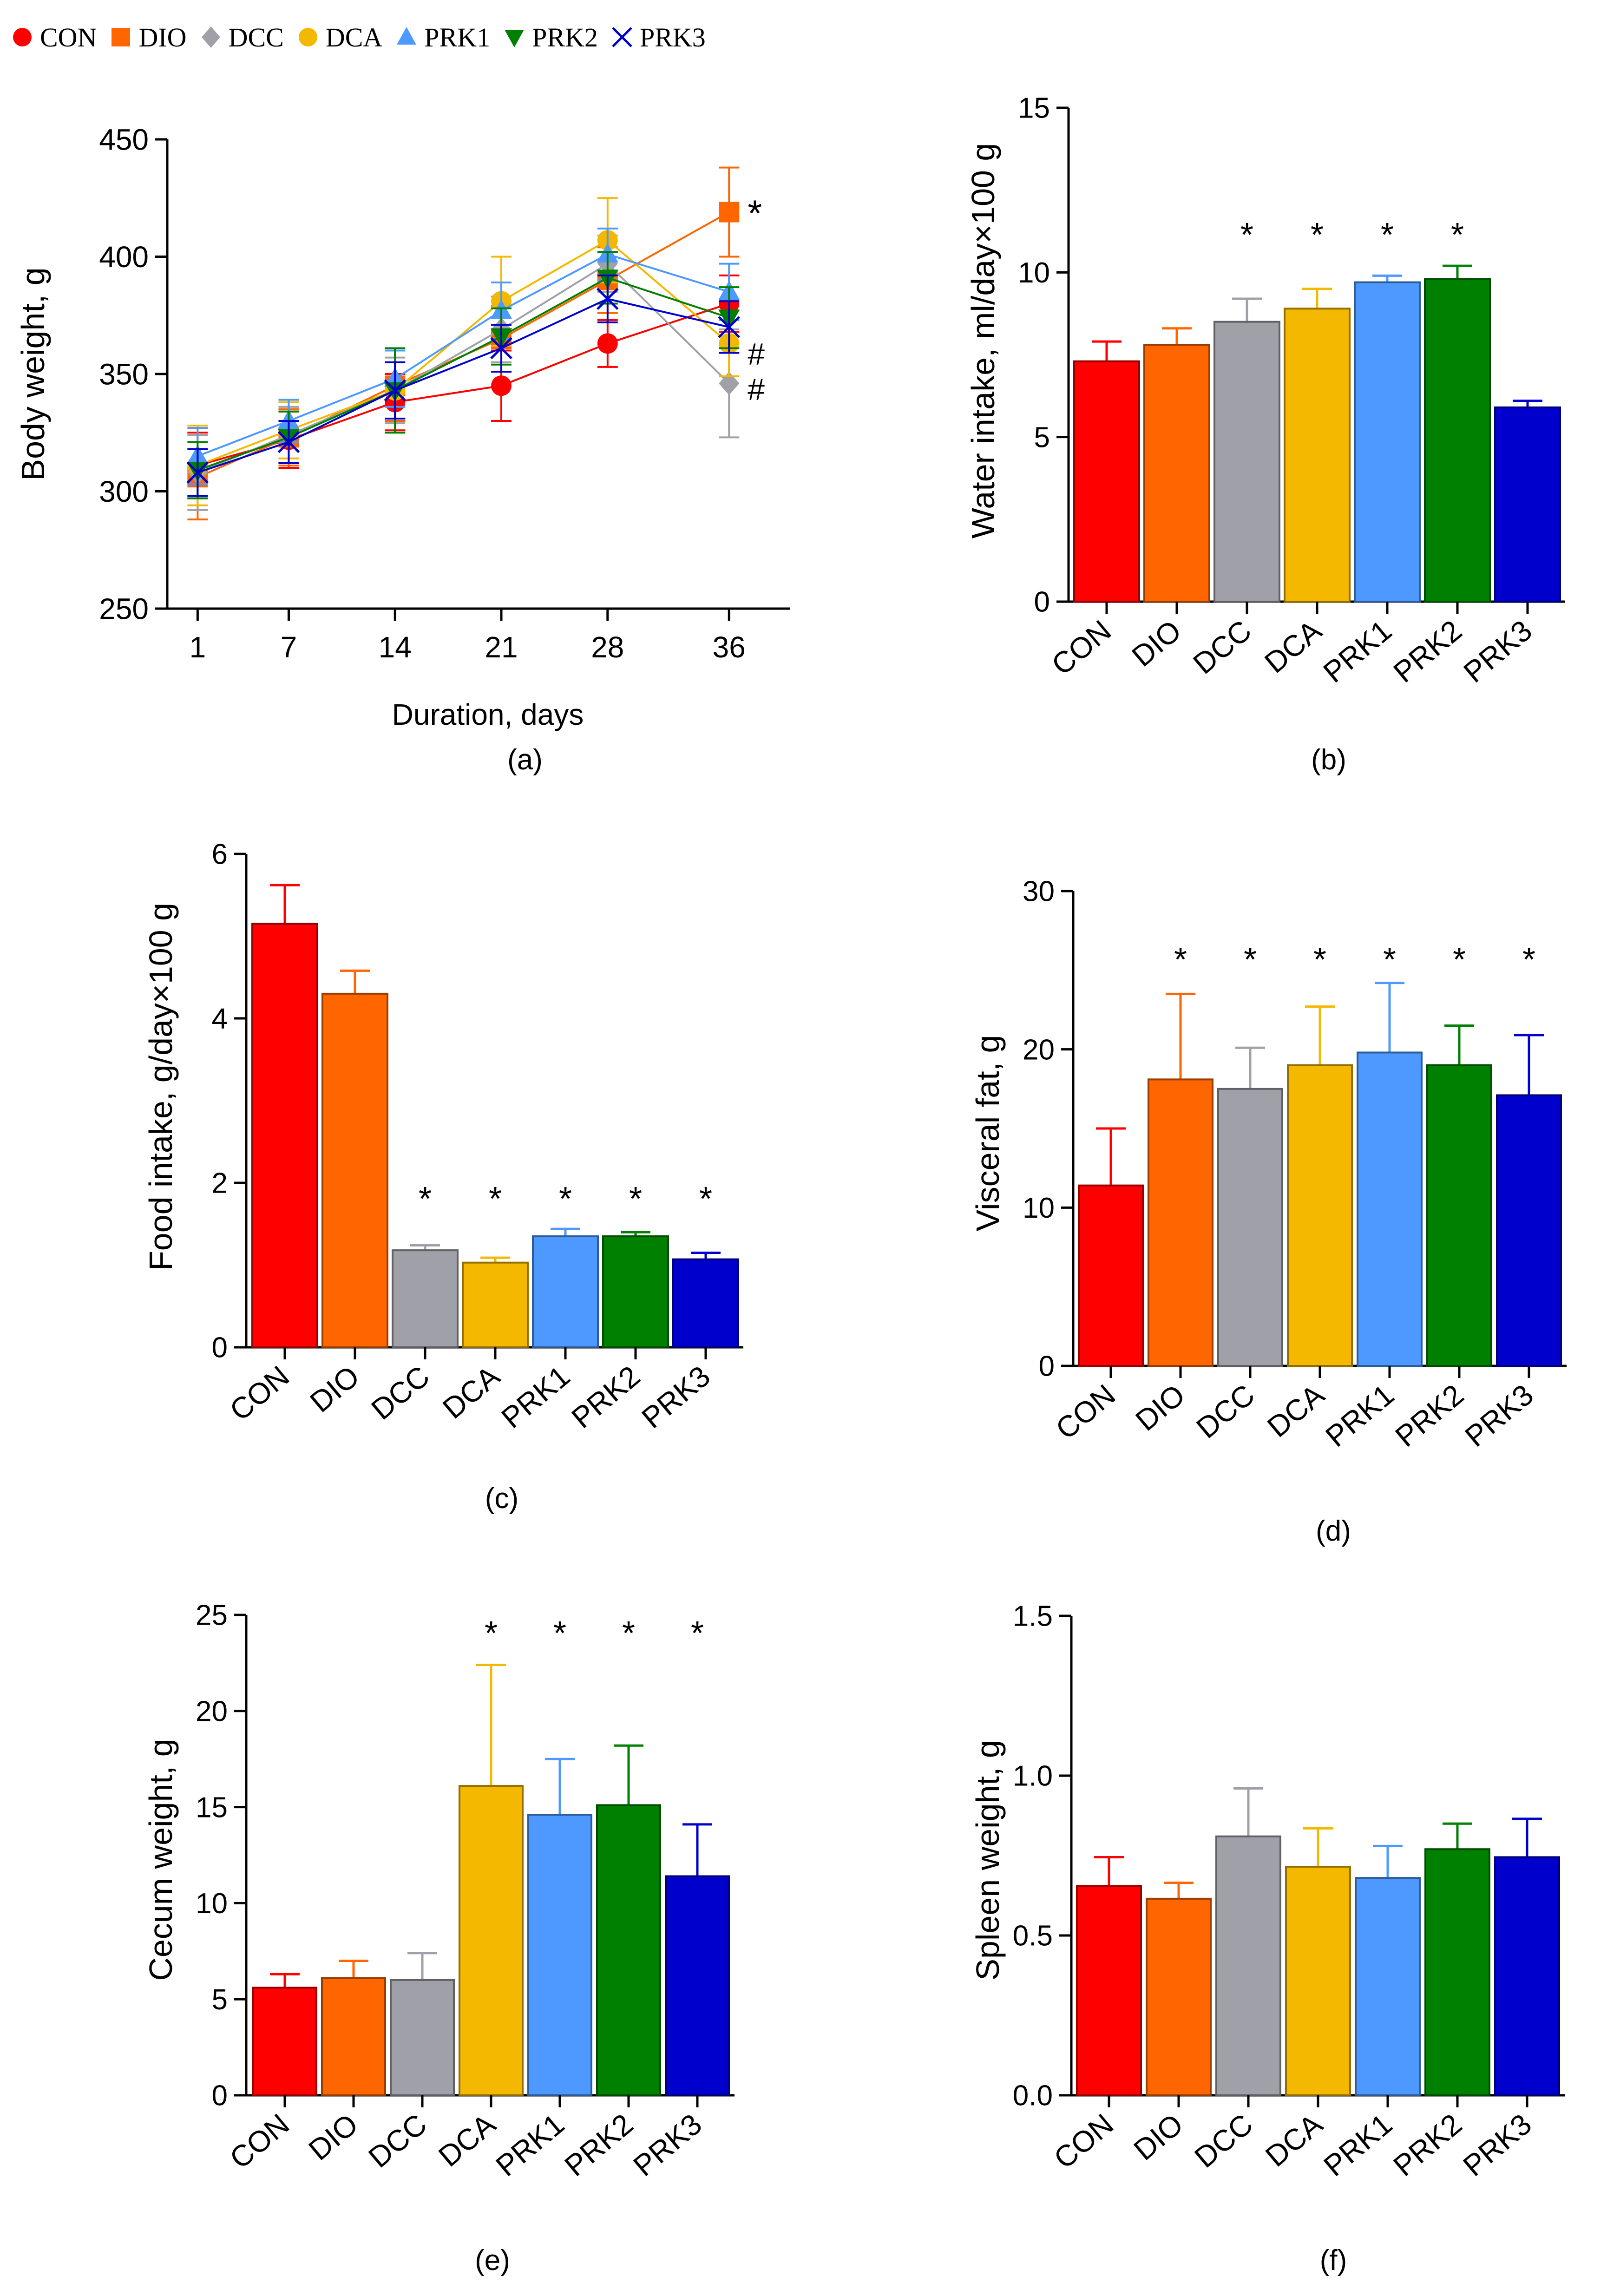 The image size is (1607, 2296). I want to click on panel-label-e: (e), so click(492, 2260).